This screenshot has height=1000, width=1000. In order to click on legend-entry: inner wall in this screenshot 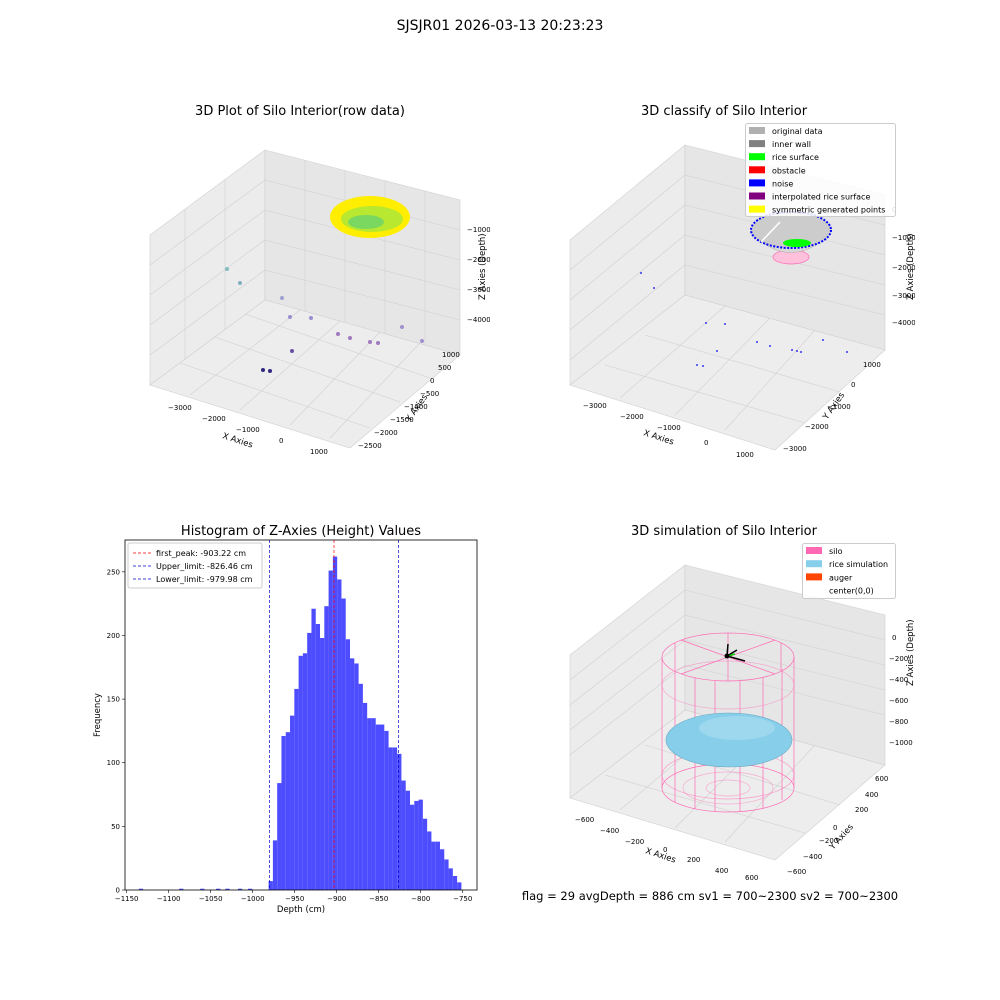, I will do `click(791, 144)`.